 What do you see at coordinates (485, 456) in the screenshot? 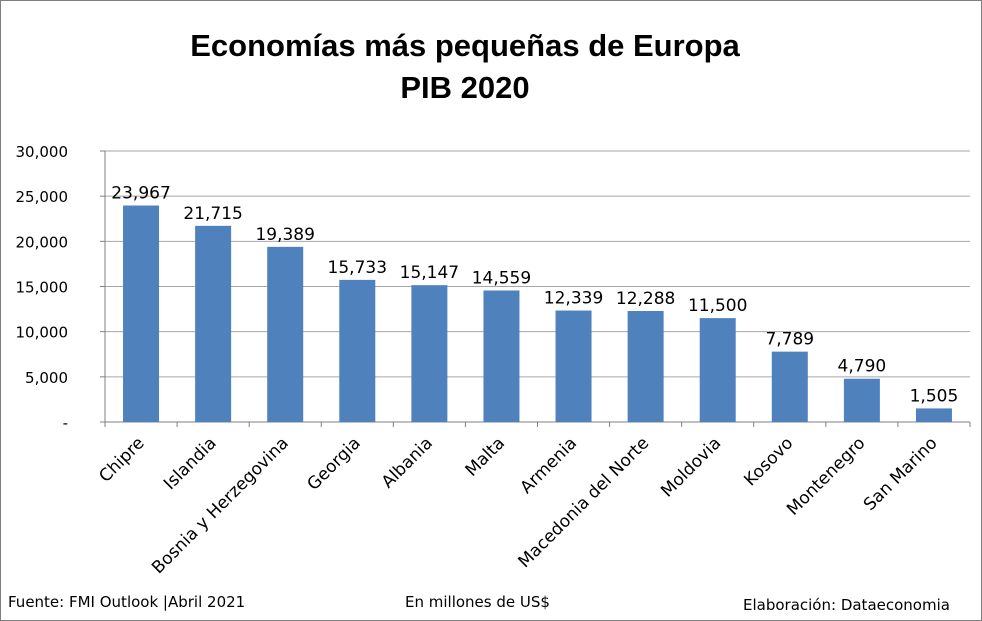
I see `category-label: Malta` at bounding box center [485, 456].